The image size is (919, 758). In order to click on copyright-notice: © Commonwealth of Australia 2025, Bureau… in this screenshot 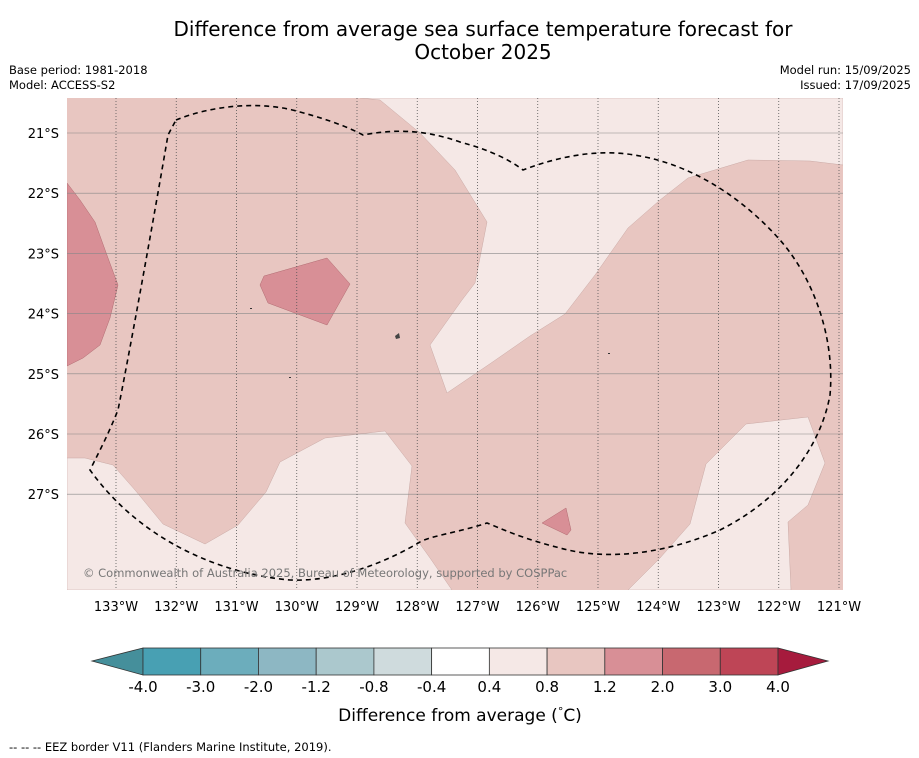, I will do `click(325, 573)`.